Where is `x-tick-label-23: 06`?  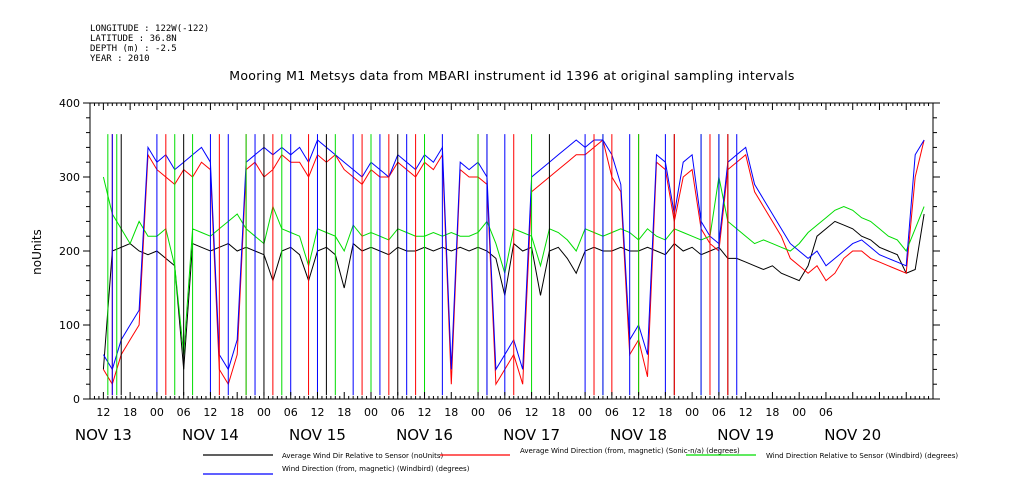
x-tick-label-23: 06 is located at coordinates (719, 412).